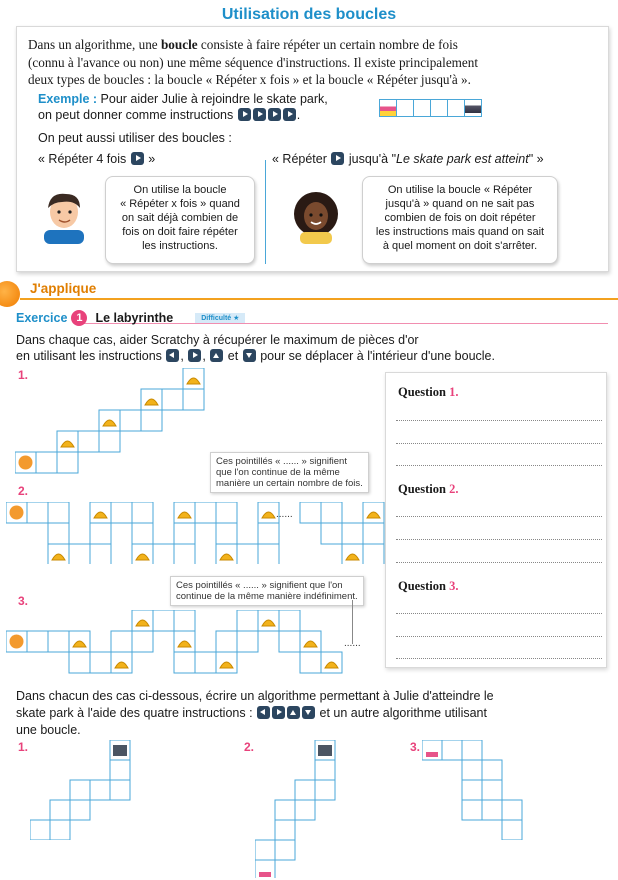 This screenshot has height=880, width=618. I want to click on exercise-header: Exercice 1 Le labyrinthe Difficulté ★, so click(131, 318).